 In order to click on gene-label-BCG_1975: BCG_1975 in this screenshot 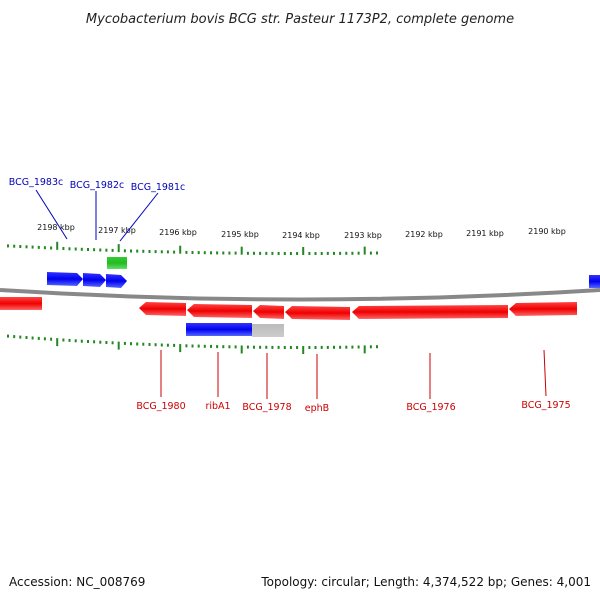, I will do `click(545, 405)`.